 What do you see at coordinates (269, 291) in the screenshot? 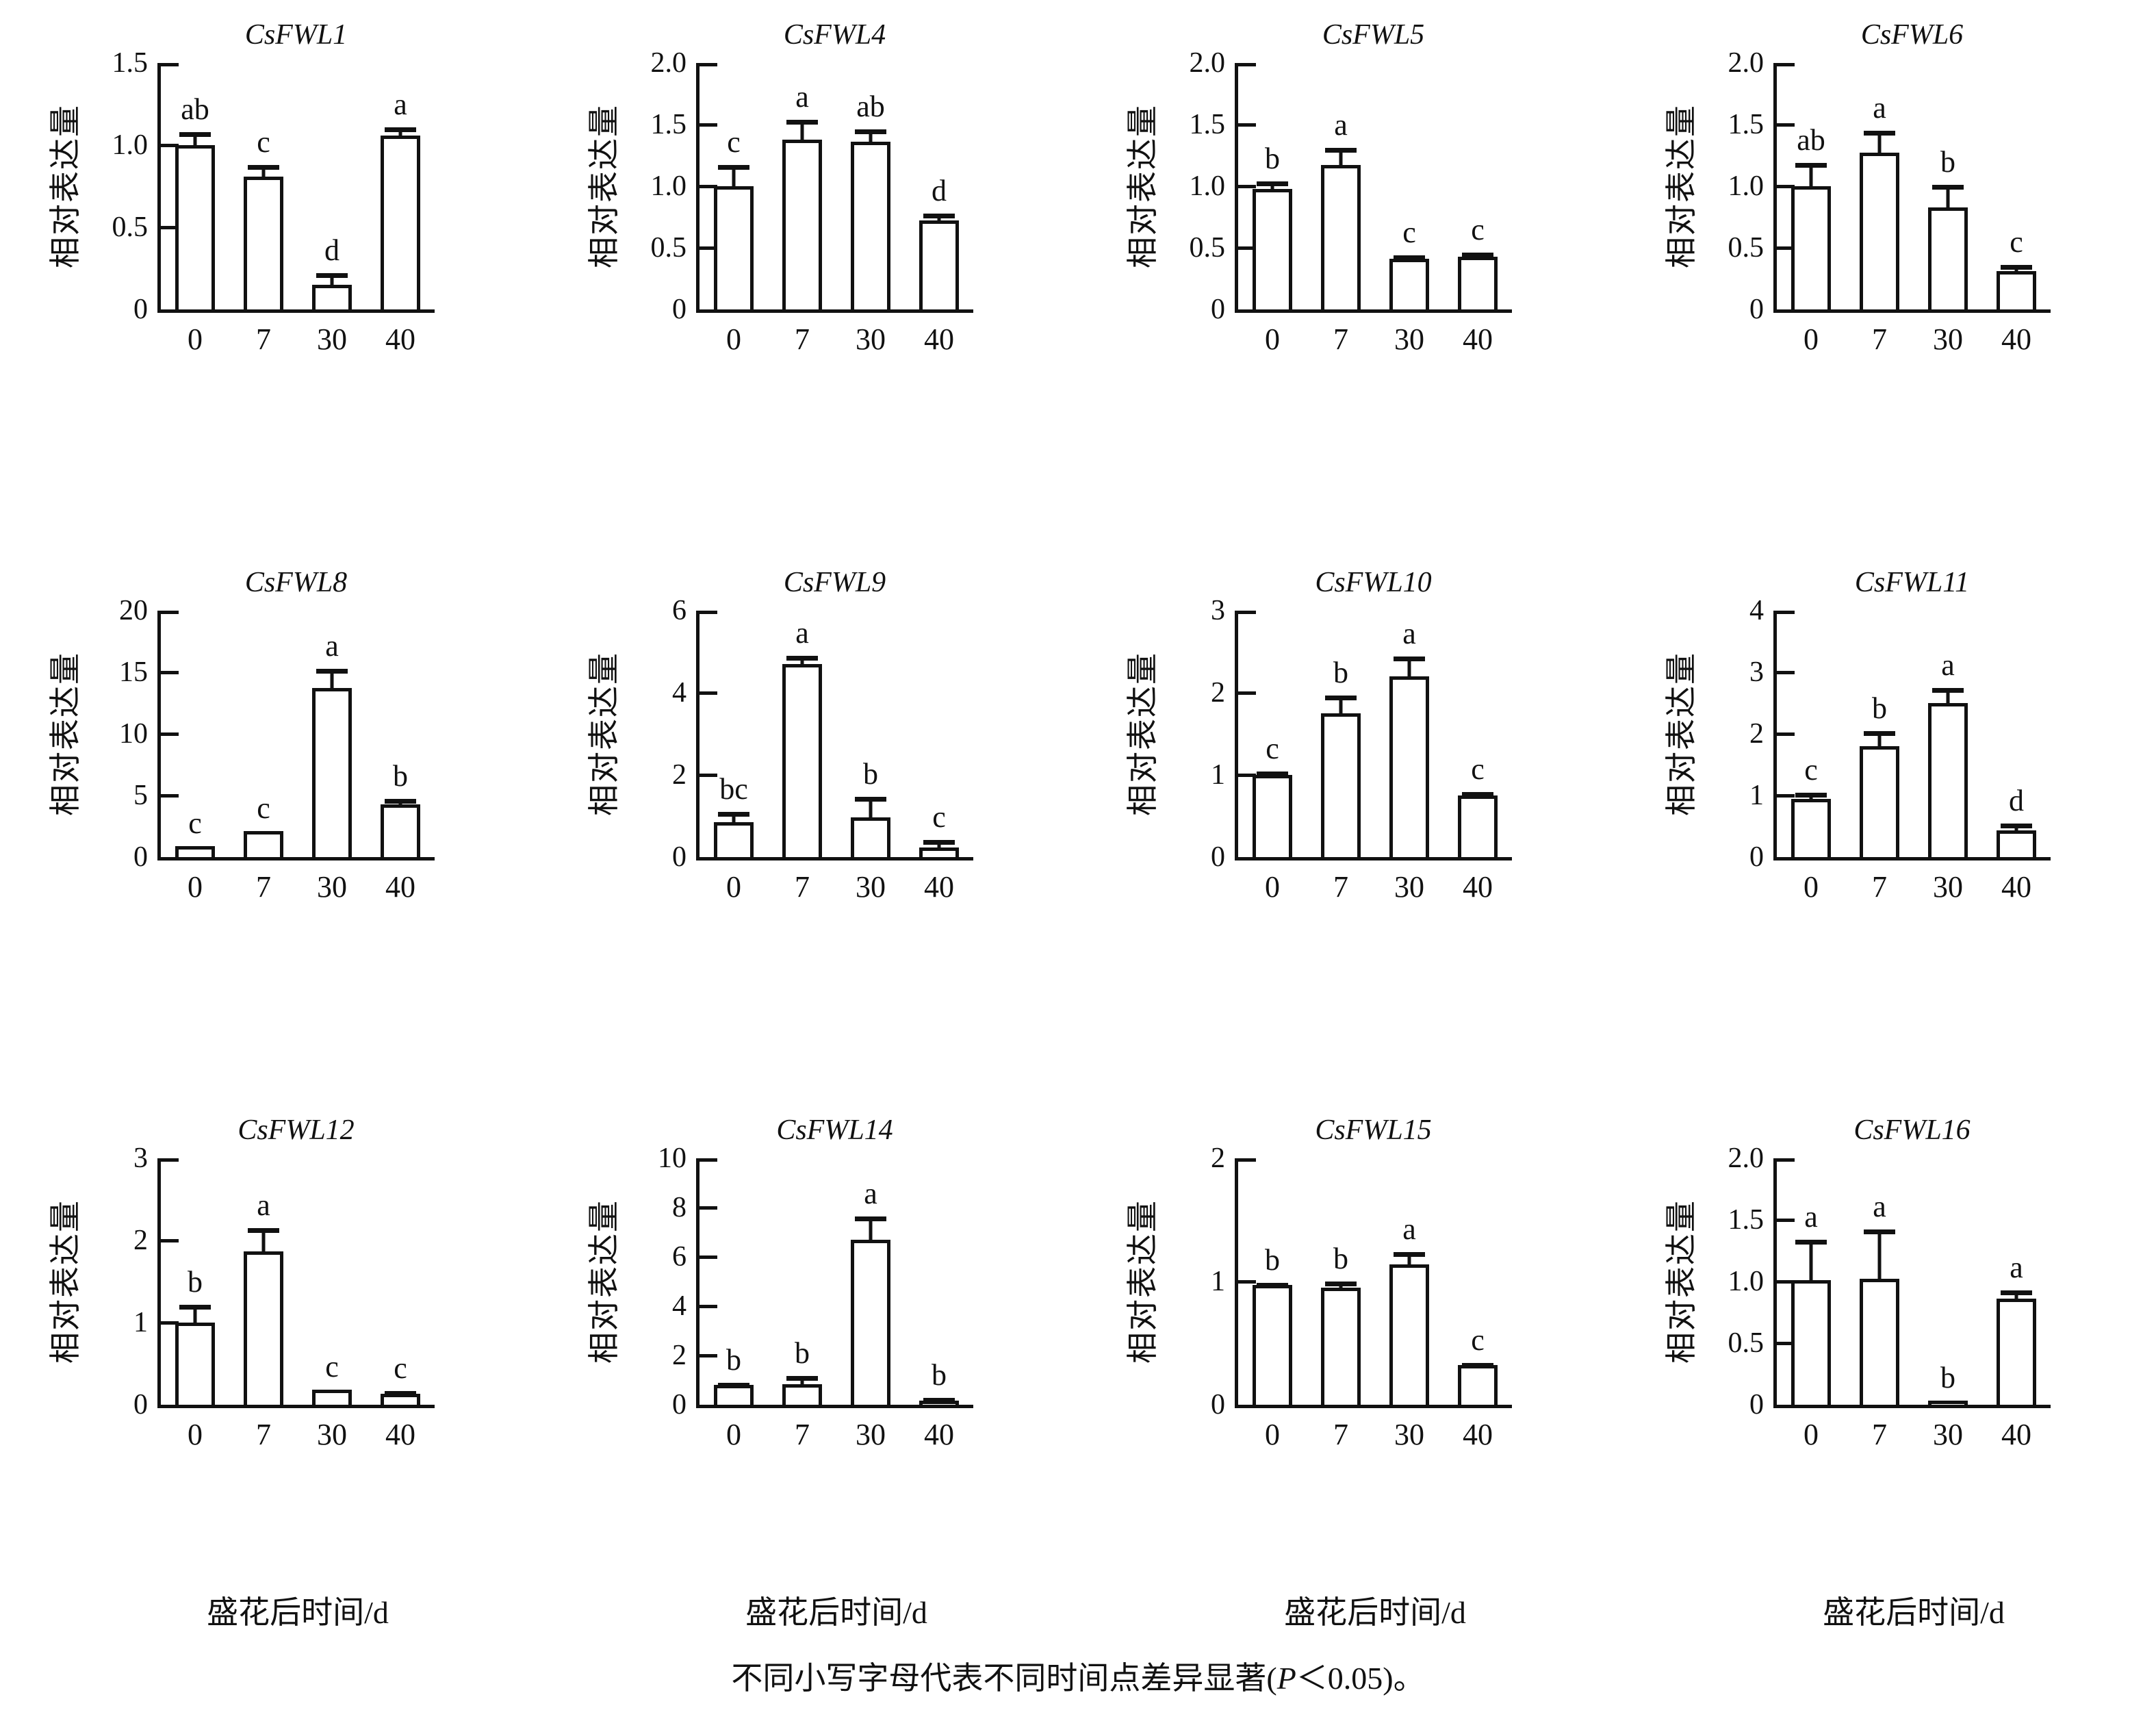
I see `chart-CsFWL1: CsFWL1 相对表达量 0 0.5 1.0 1.5 ab c d a 0 7 30 40` at bounding box center [269, 291].